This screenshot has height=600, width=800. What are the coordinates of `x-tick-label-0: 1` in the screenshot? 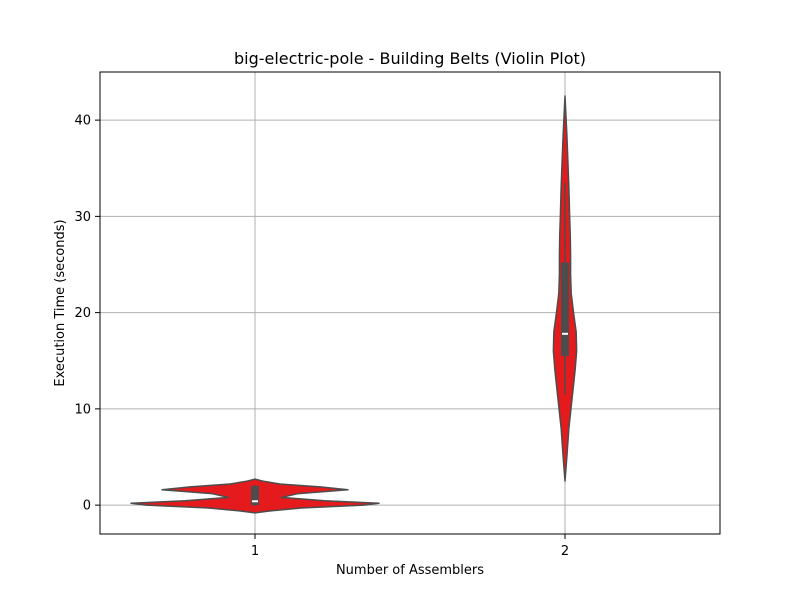 It's located at (255, 551).